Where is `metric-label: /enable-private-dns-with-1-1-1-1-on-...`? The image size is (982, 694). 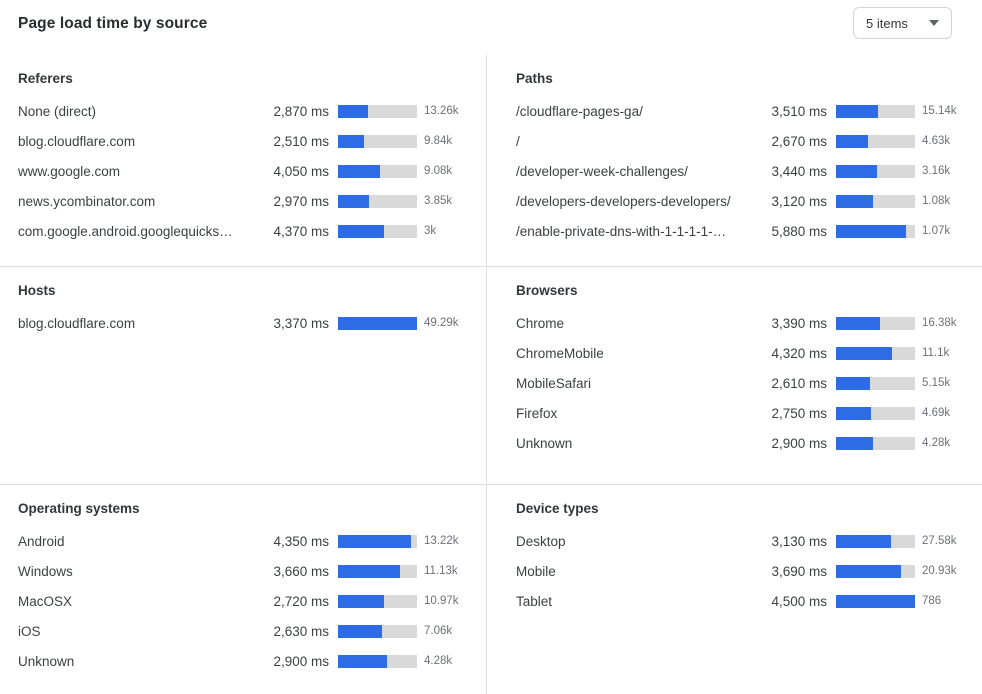 metric-label: /enable-private-dns-with-1-1-1-1-on-... is located at coordinates (623, 231).